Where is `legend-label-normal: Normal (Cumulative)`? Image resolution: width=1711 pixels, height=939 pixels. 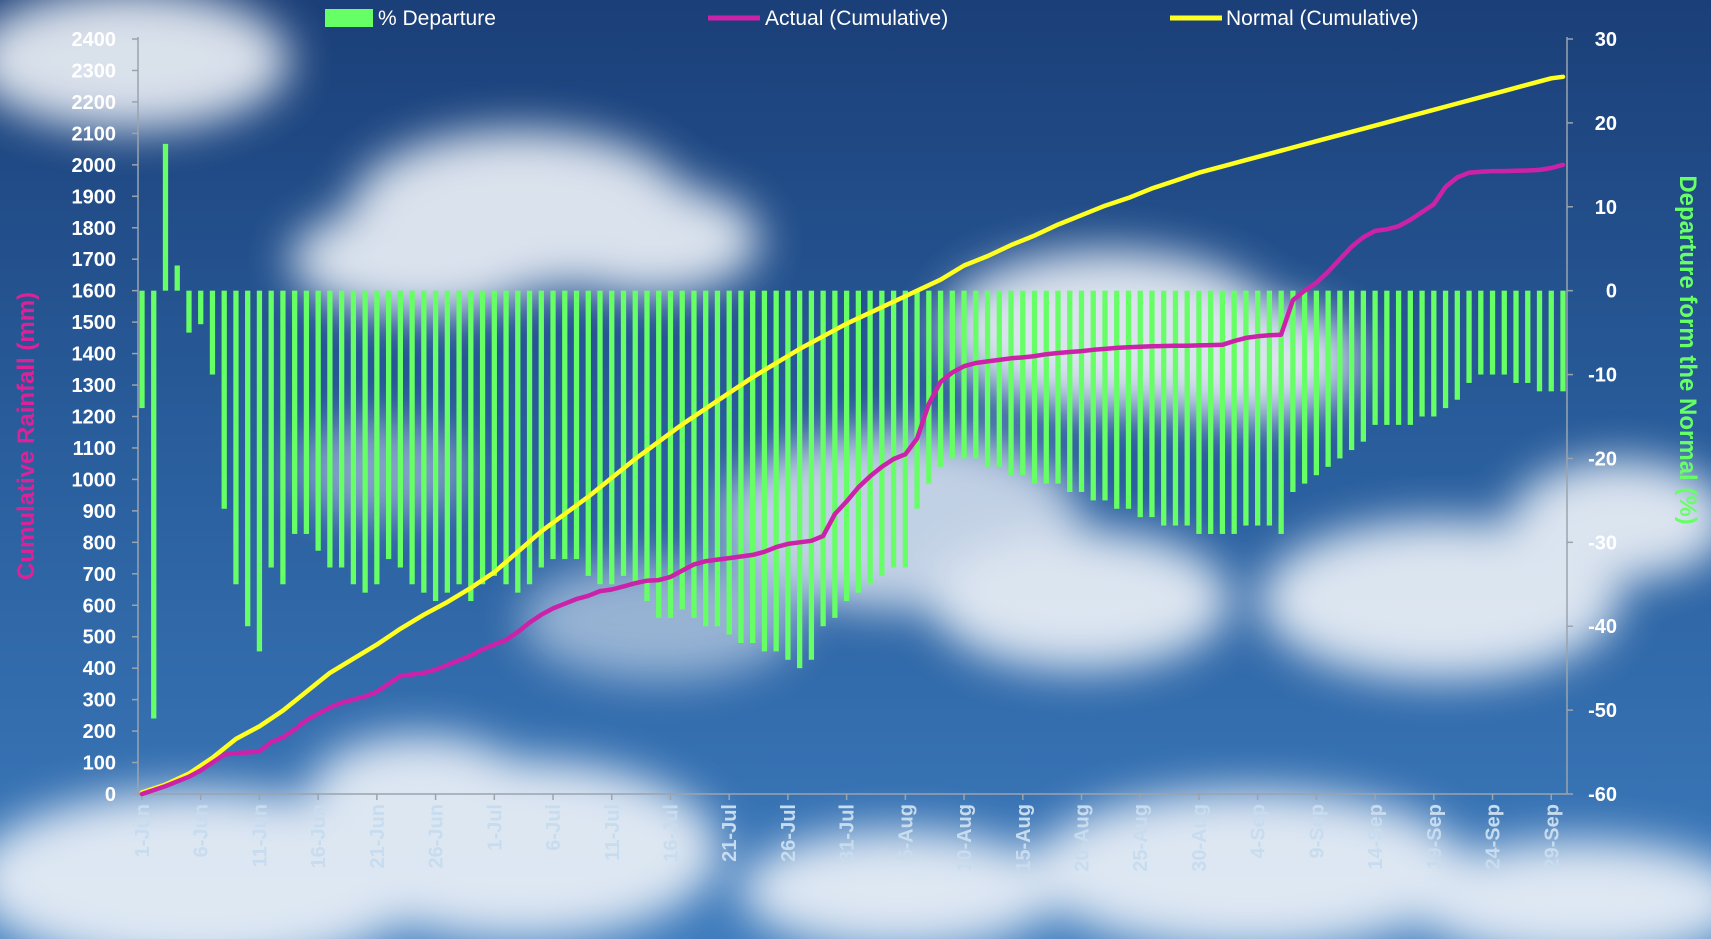 legend-label-normal: Normal (Cumulative) is located at coordinates (1322, 18).